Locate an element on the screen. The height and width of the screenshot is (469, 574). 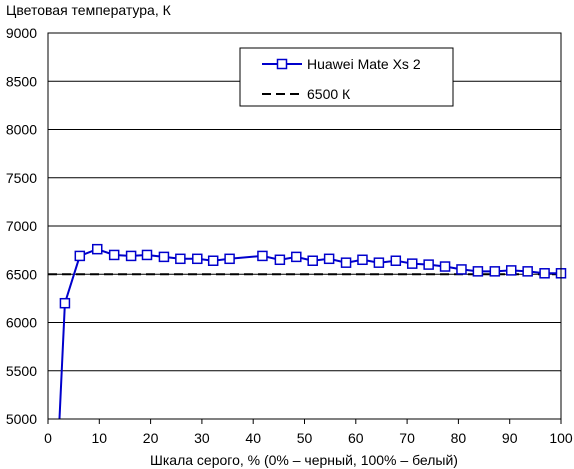
y-tick-label: 7000 is located at coordinates (21, 226).